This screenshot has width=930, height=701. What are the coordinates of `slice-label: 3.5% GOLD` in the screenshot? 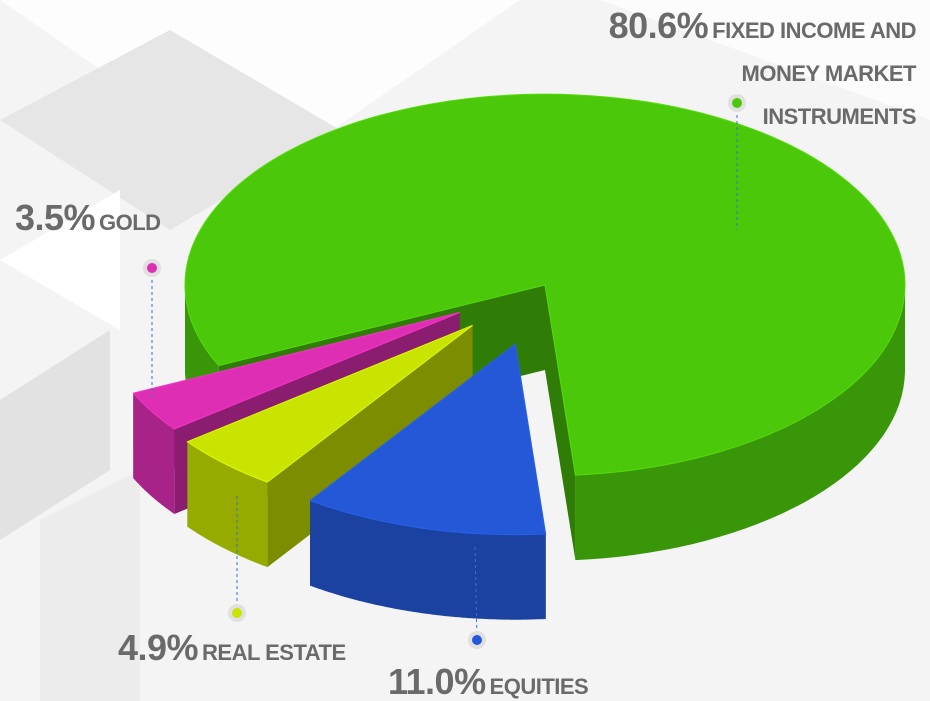 It's located at (88, 222).